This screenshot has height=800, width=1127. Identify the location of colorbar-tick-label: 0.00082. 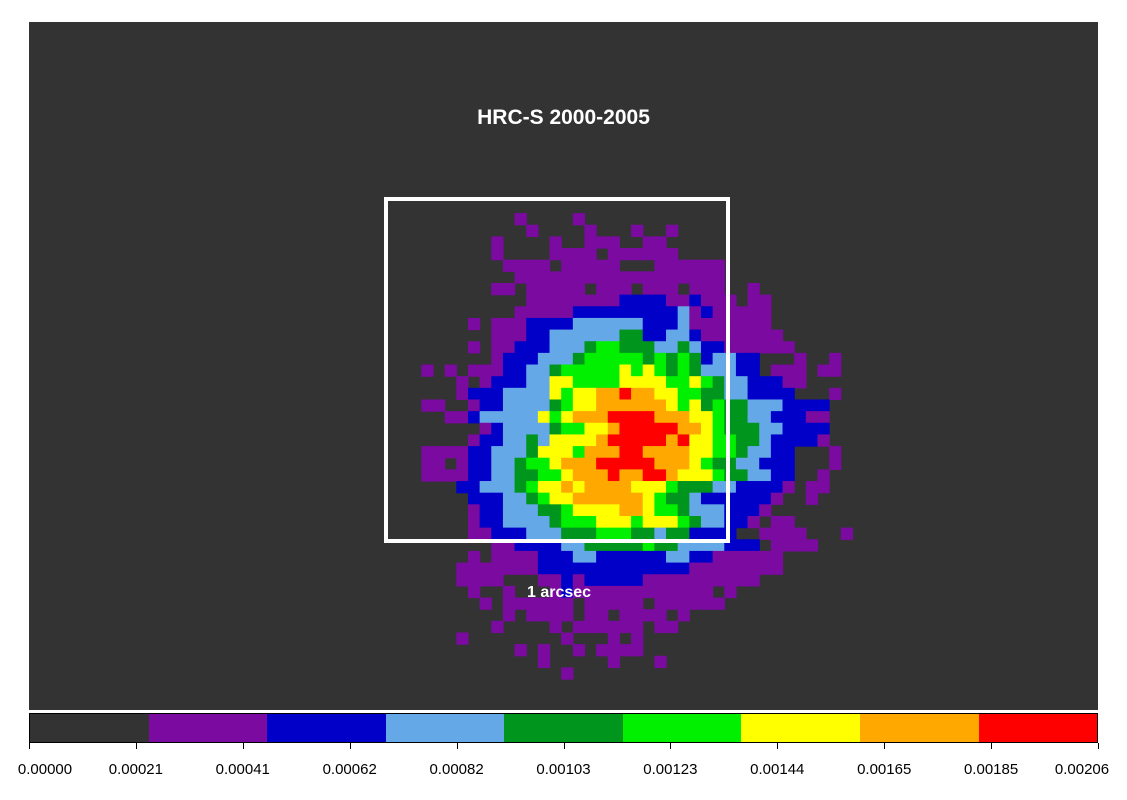
(456, 769).